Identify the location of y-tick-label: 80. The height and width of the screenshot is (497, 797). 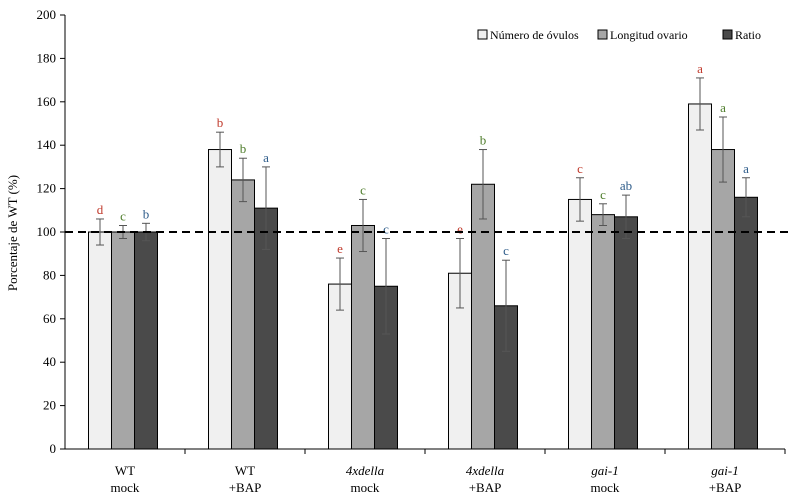
(49, 274).